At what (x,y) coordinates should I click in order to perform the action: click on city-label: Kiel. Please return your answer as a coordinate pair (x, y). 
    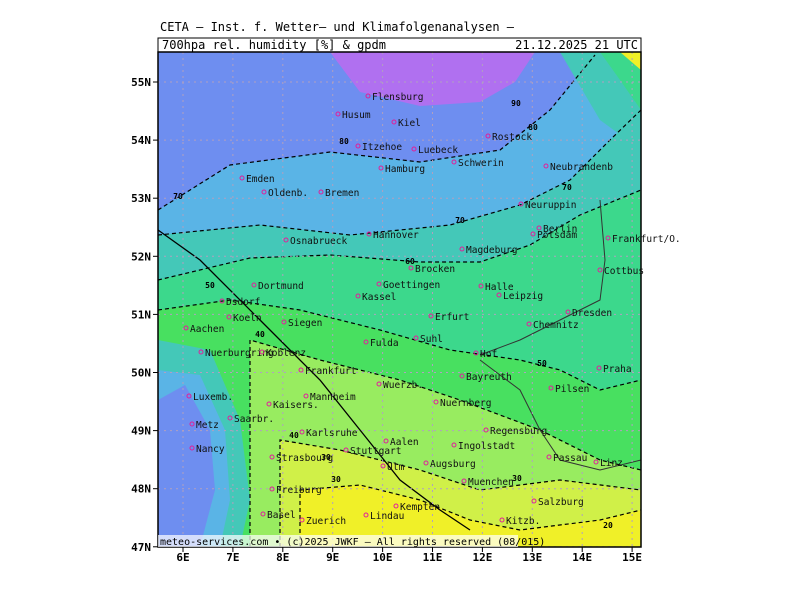
    Looking at the image, I should click on (409, 123).